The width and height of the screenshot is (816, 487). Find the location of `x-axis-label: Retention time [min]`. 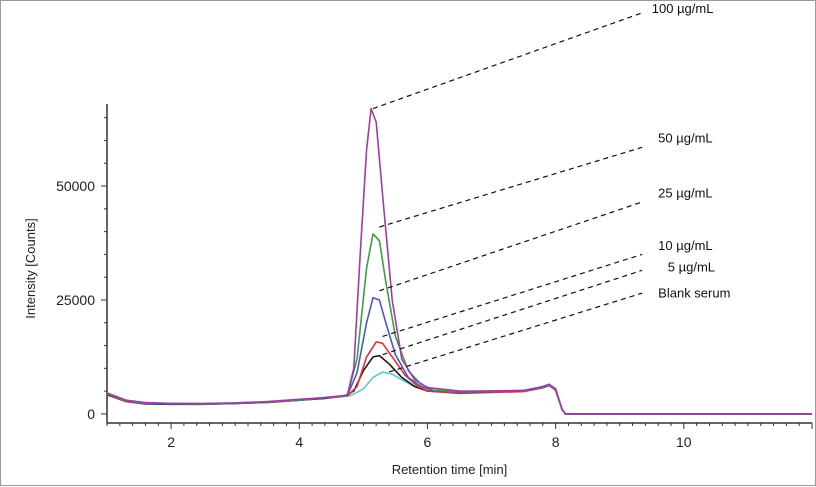

x-axis-label: Retention time [min] is located at coordinates (450, 469).